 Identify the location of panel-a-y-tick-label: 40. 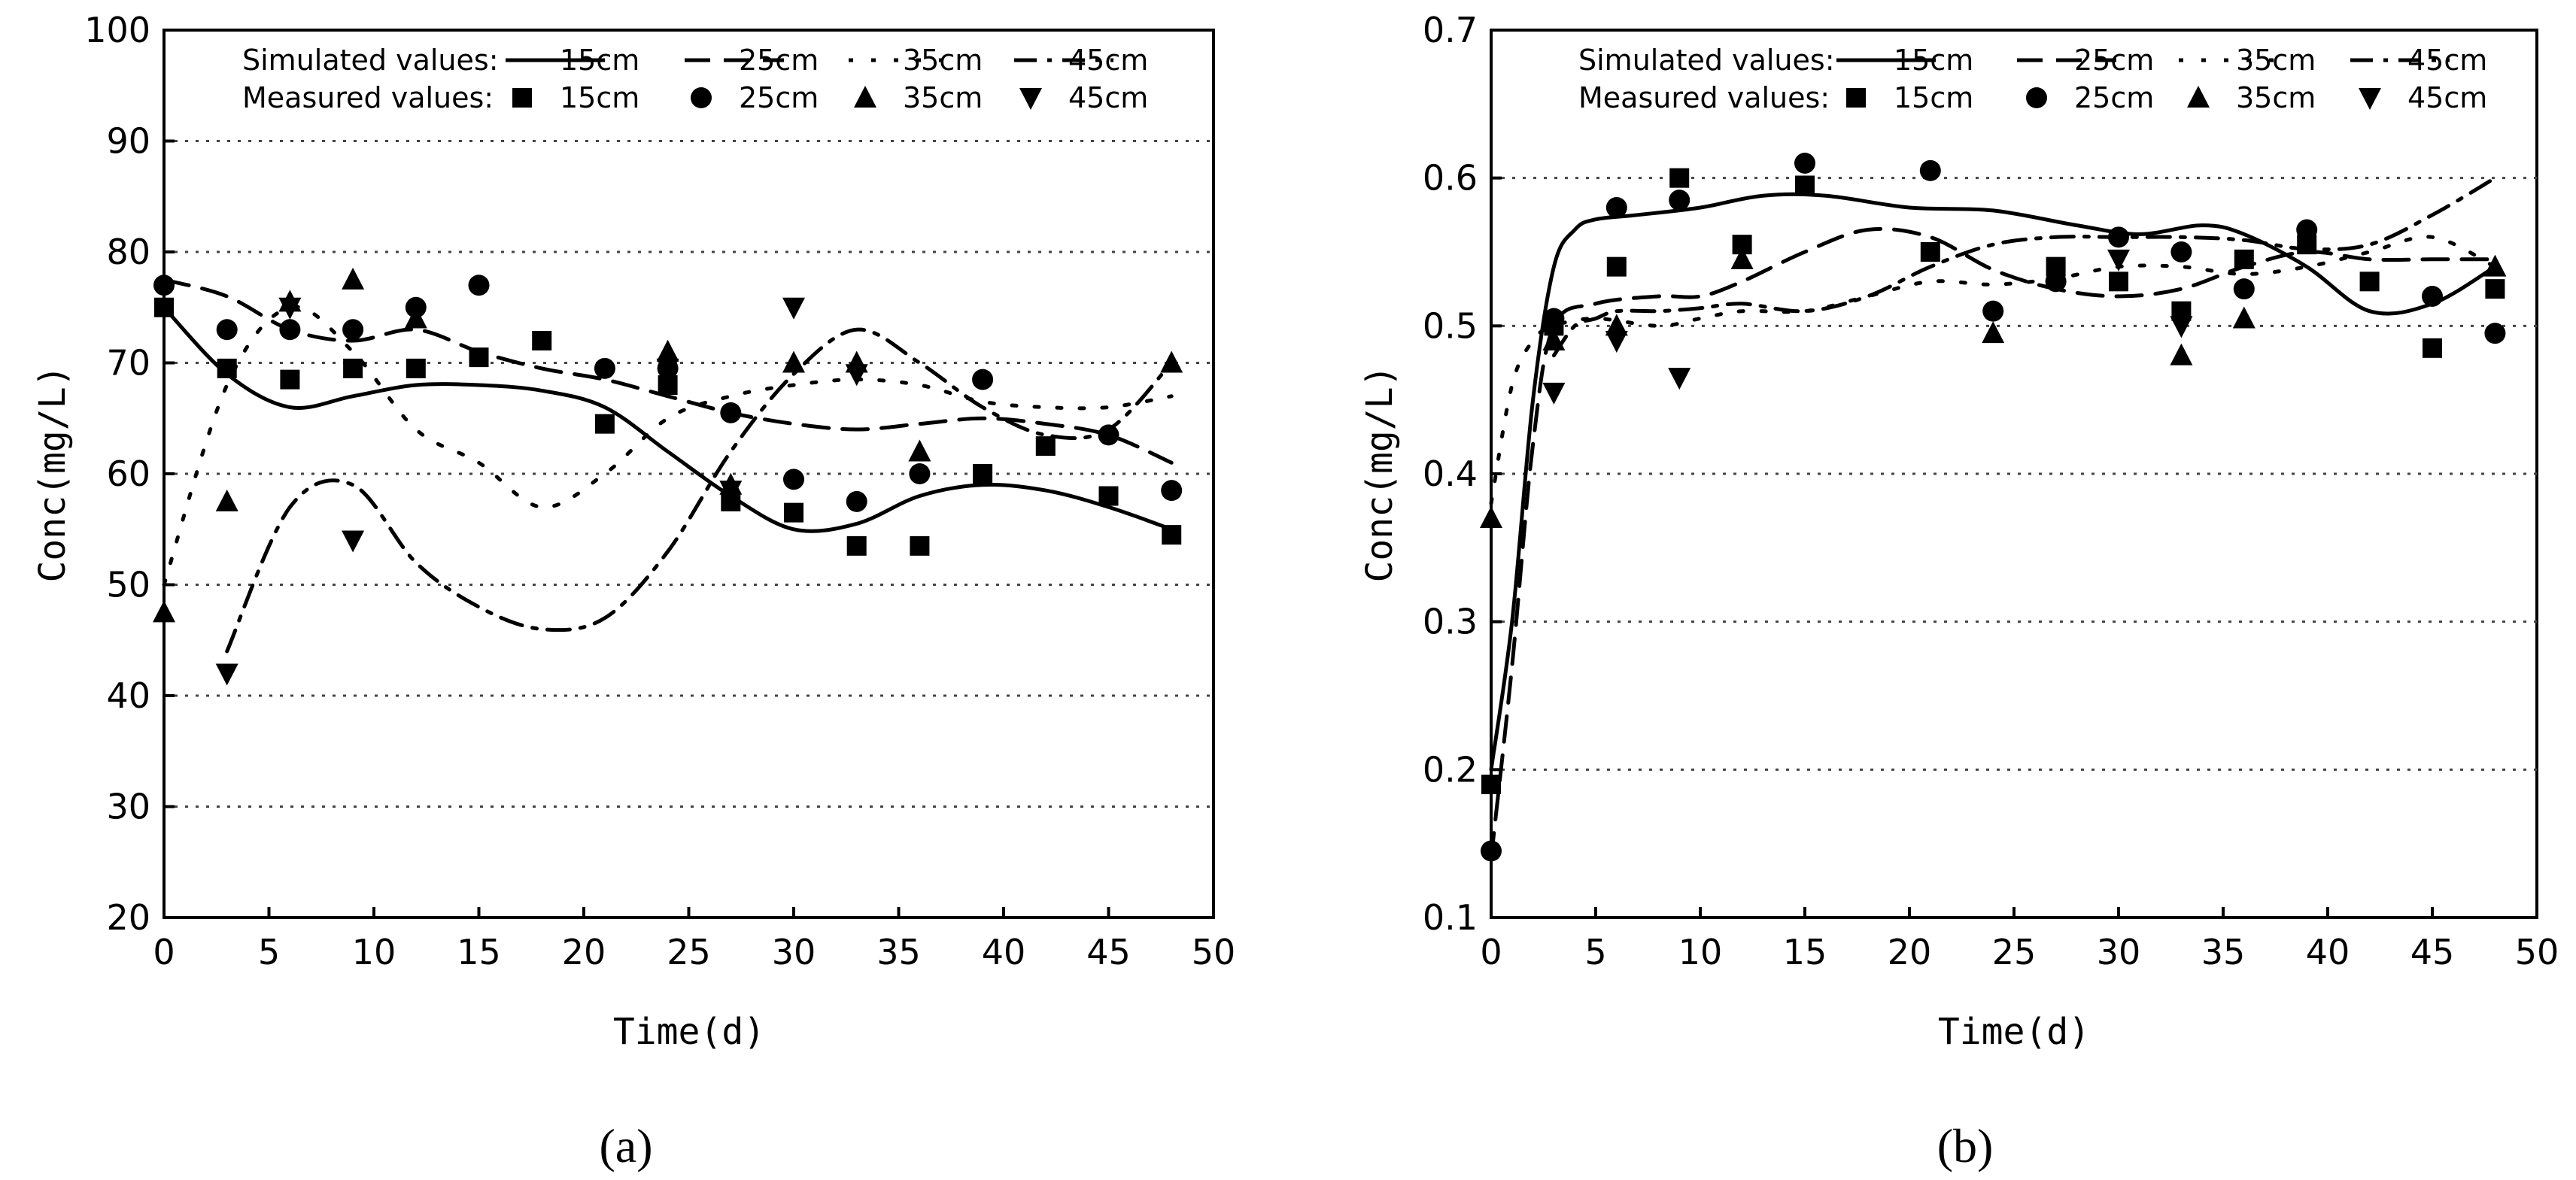
(128, 695).